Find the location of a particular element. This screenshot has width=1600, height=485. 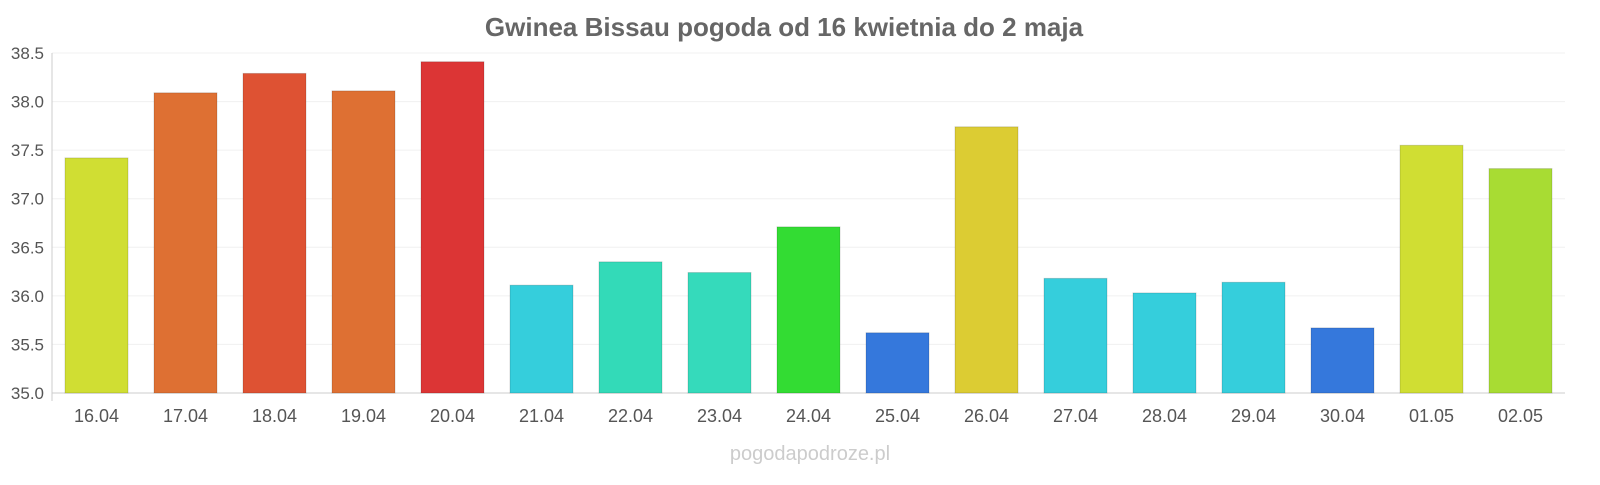

y-tick-label: 35.0 is located at coordinates (27, 393).